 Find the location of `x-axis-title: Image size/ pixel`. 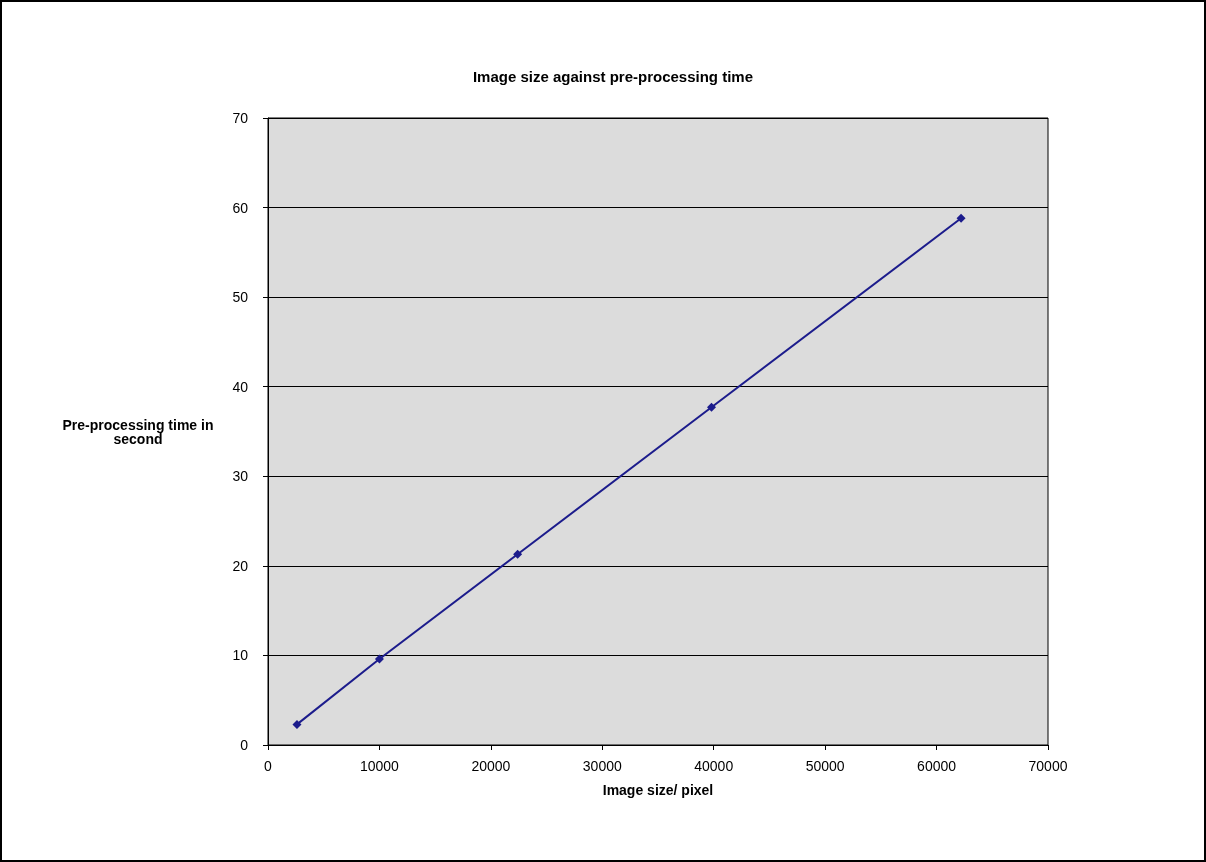

x-axis-title: Image size/ pixel is located at coordinates (658, 790).